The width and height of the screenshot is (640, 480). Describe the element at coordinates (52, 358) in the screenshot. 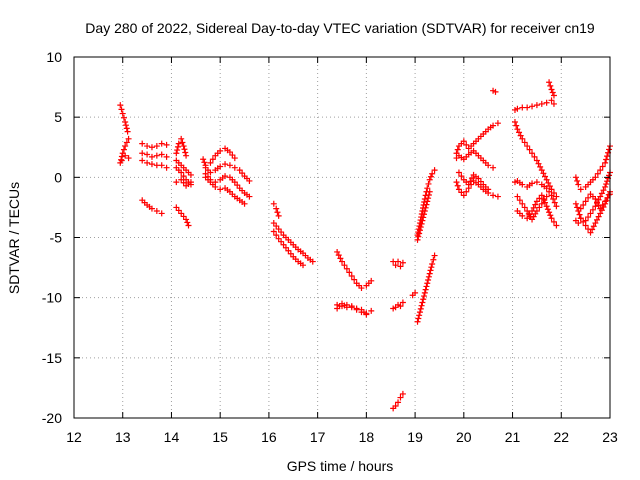

I see `y-tick-label: -15` at that location.